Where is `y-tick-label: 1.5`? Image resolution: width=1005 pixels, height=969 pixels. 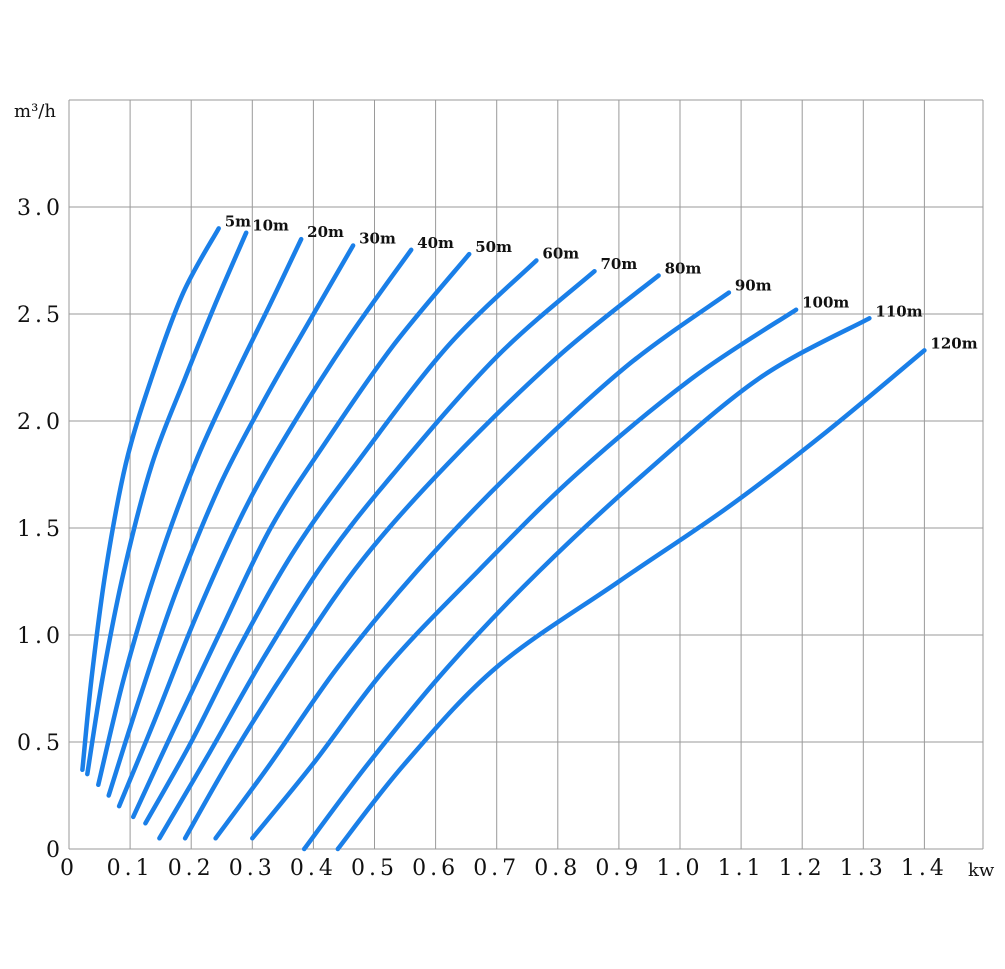
y-tick-label: 1.5 is located at coordinates (40, 529).